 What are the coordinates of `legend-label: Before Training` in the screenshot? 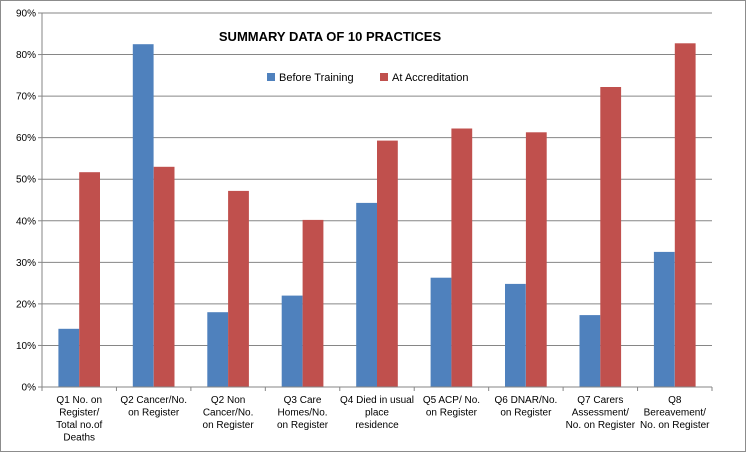 It's located at (316, 78).